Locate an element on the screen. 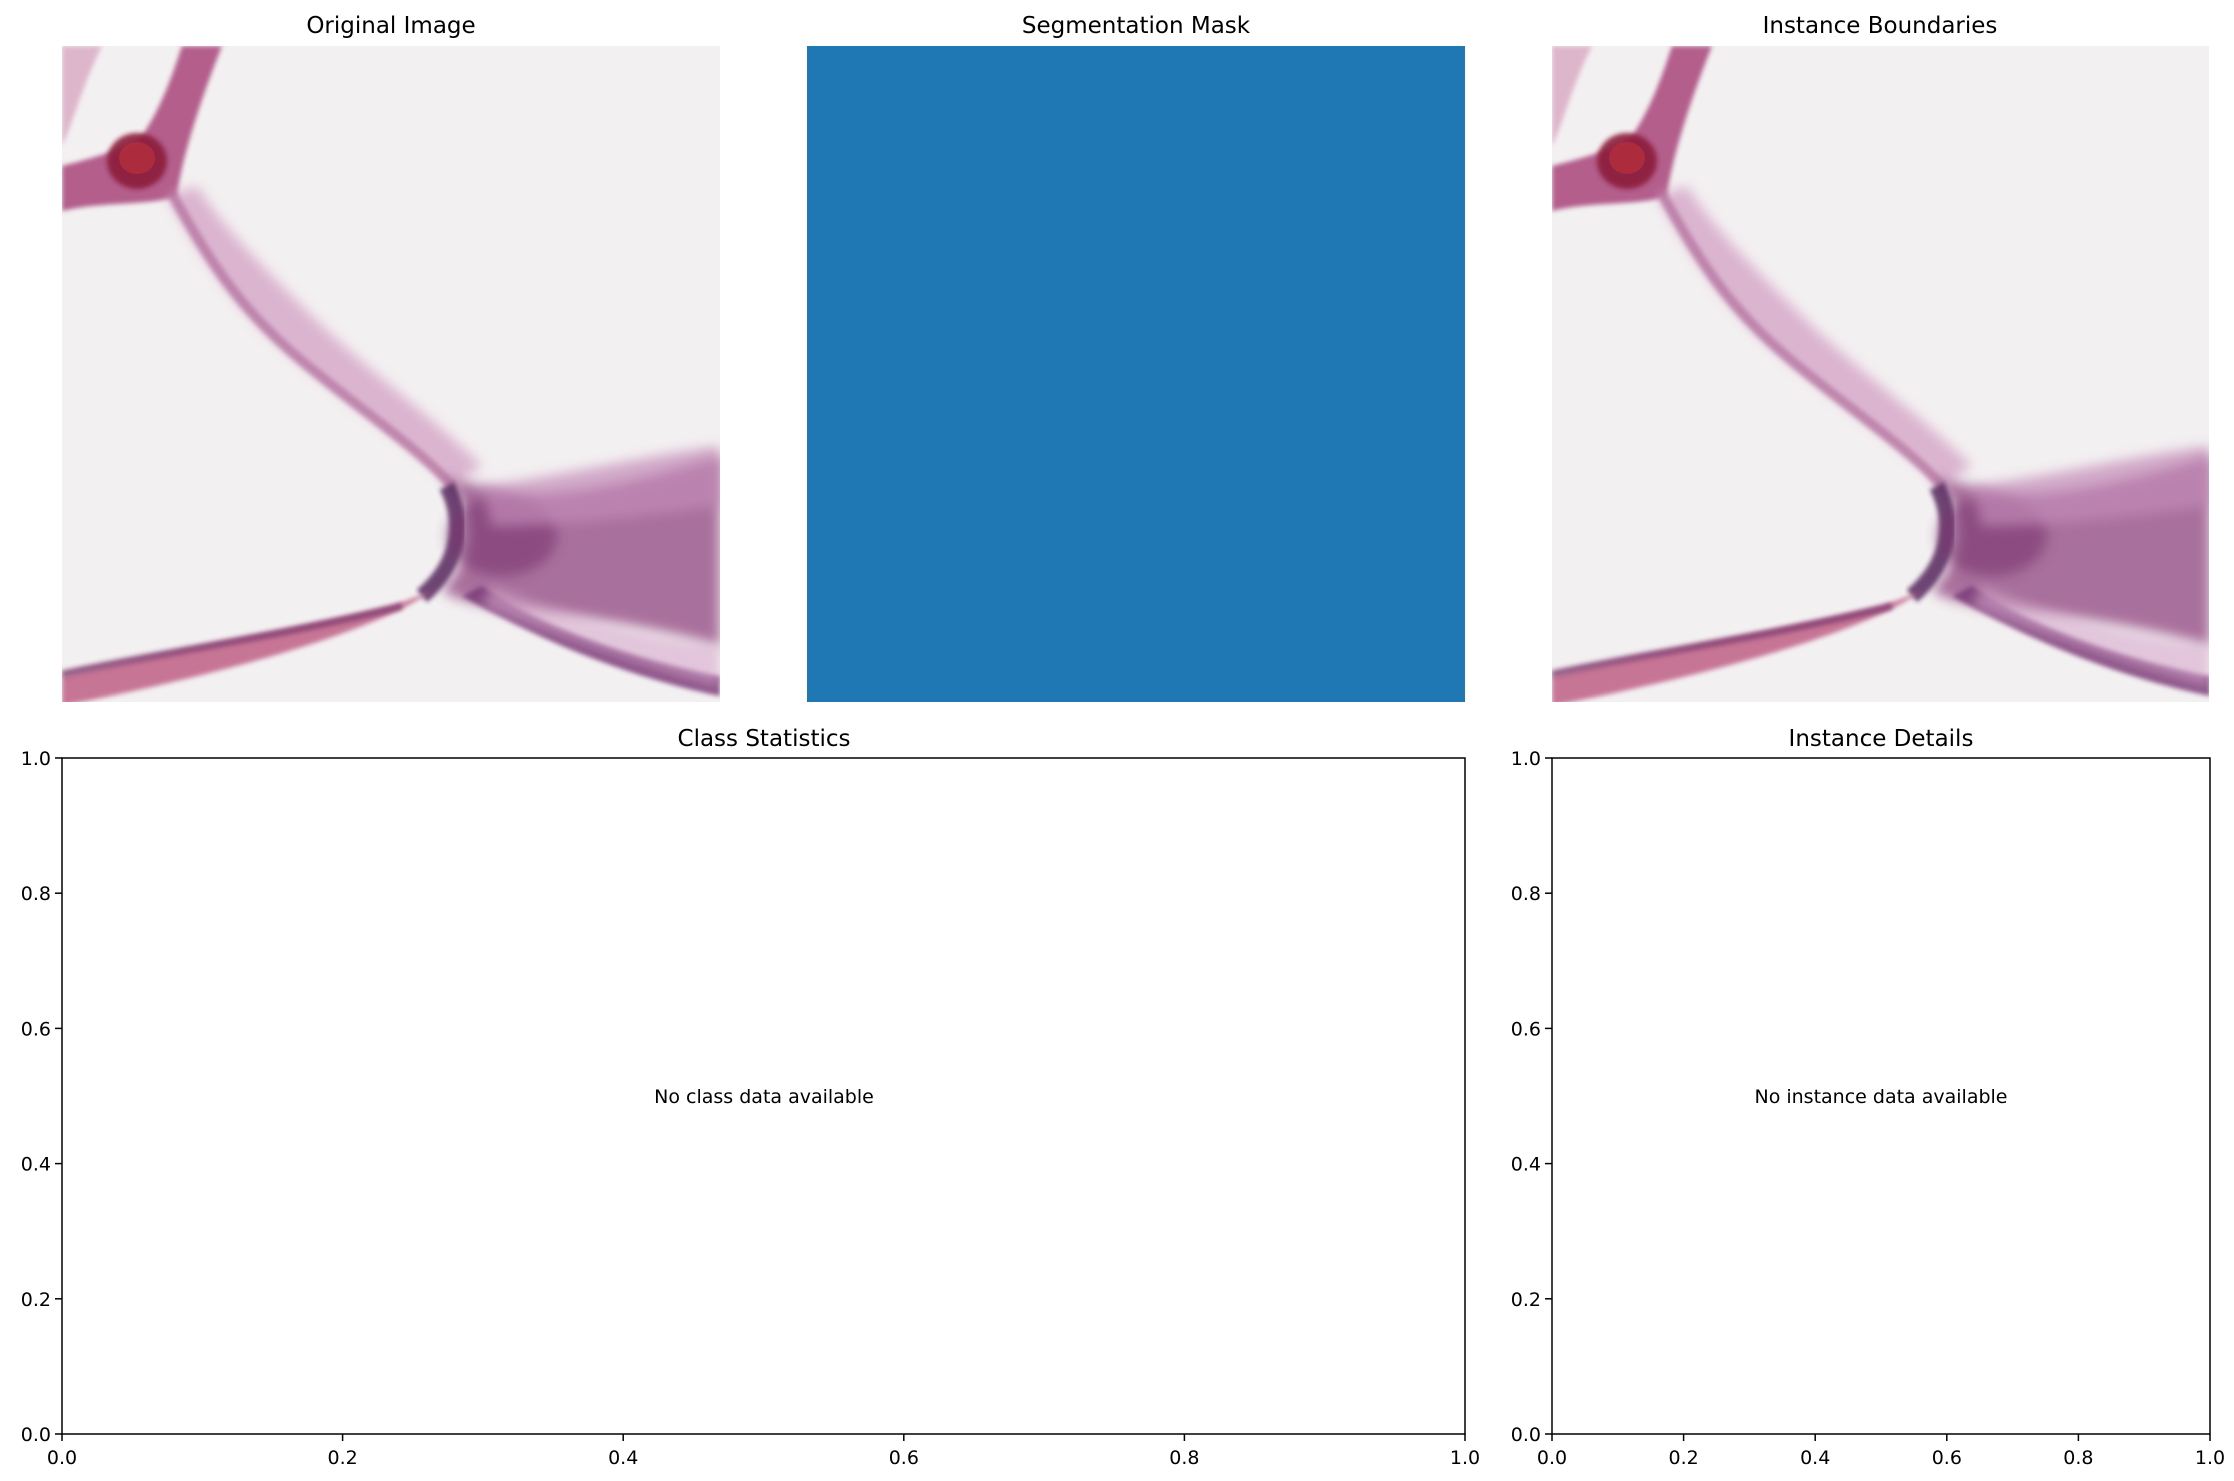 Image resolution: width=2234 pixels, height=1481 pixels. instance-boundaries-panel: Instance Boundaries is located at coordinates (1881, 359).